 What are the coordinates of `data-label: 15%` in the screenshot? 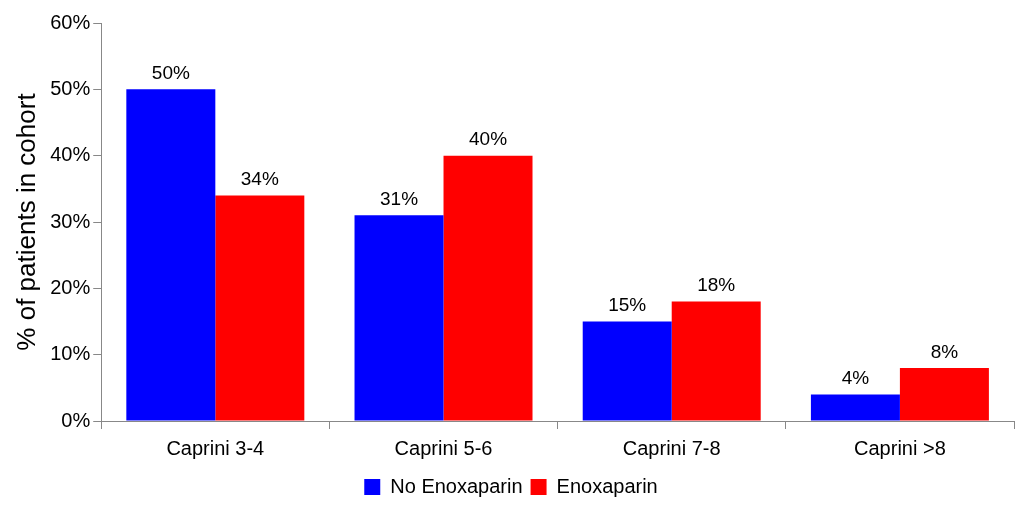 It's located at (627, 305).